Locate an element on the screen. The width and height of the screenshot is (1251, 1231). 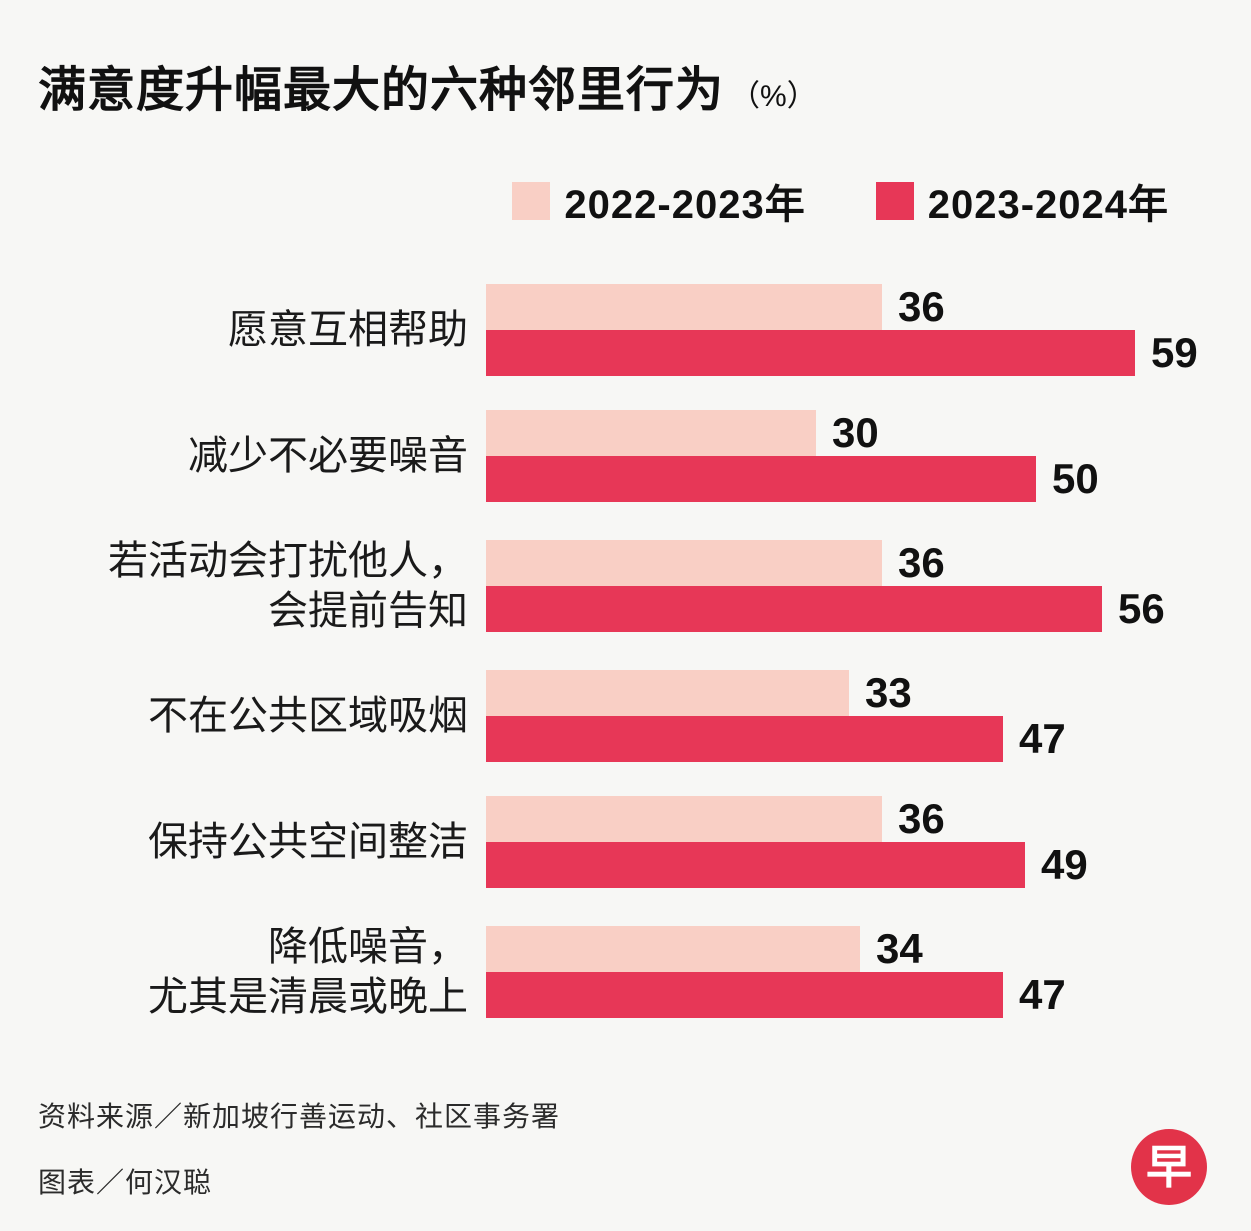
bar-line: 56 is located at coordinates (848, 608).